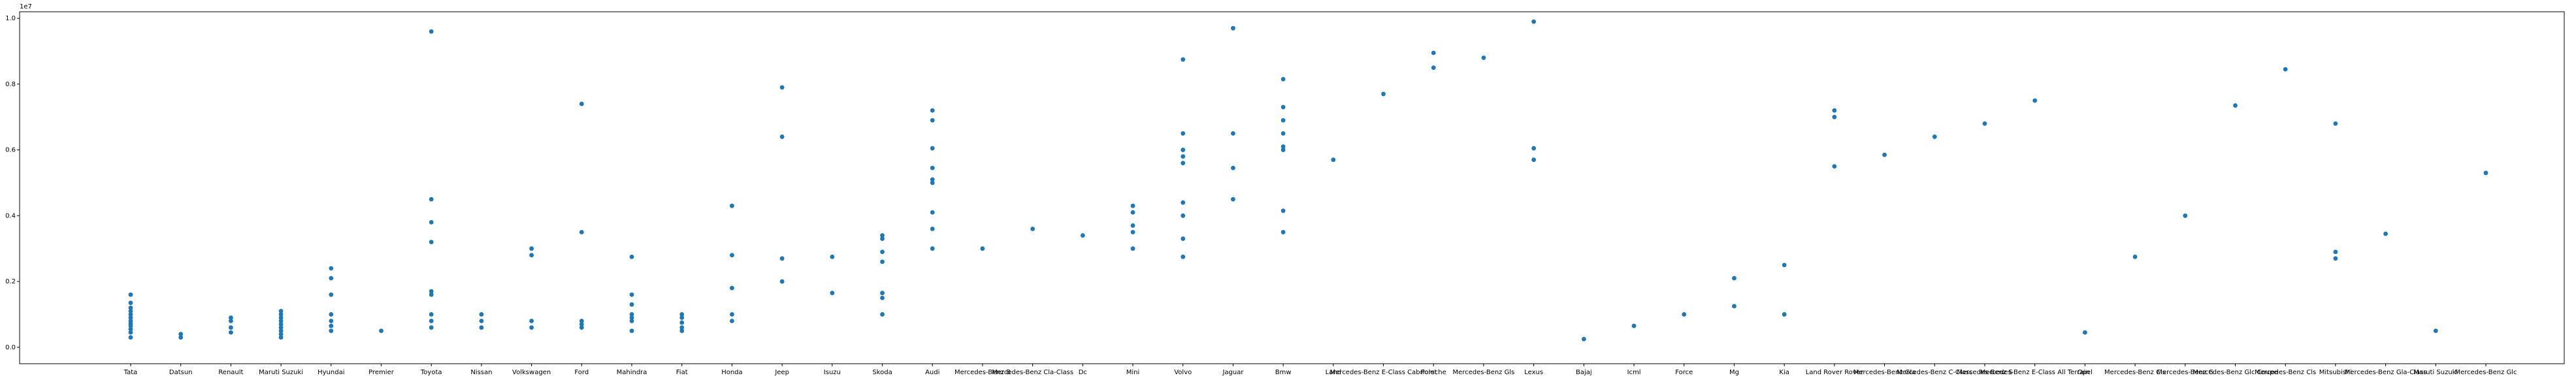  I want to click on x-tick-label: Toyota, so click(431, 372).